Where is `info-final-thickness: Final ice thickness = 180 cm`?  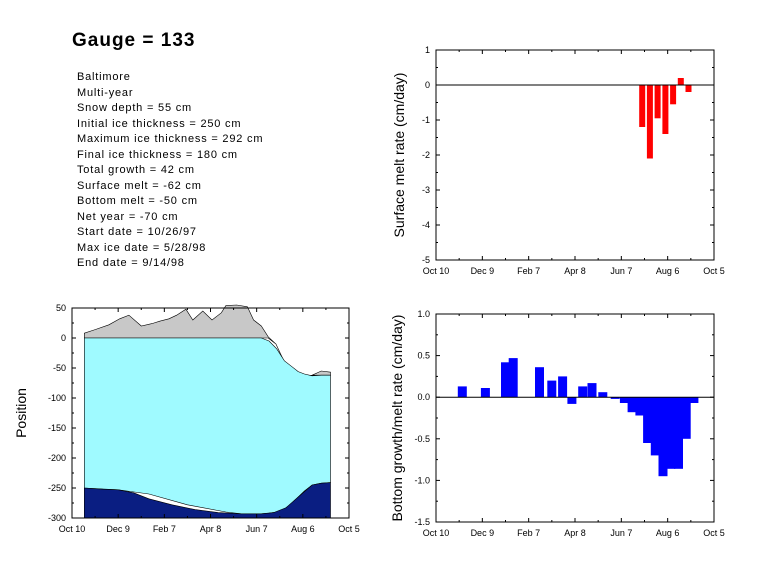 info-final-thickness: Final ice thickness = 180 cm is located at coordinates (157, 154).